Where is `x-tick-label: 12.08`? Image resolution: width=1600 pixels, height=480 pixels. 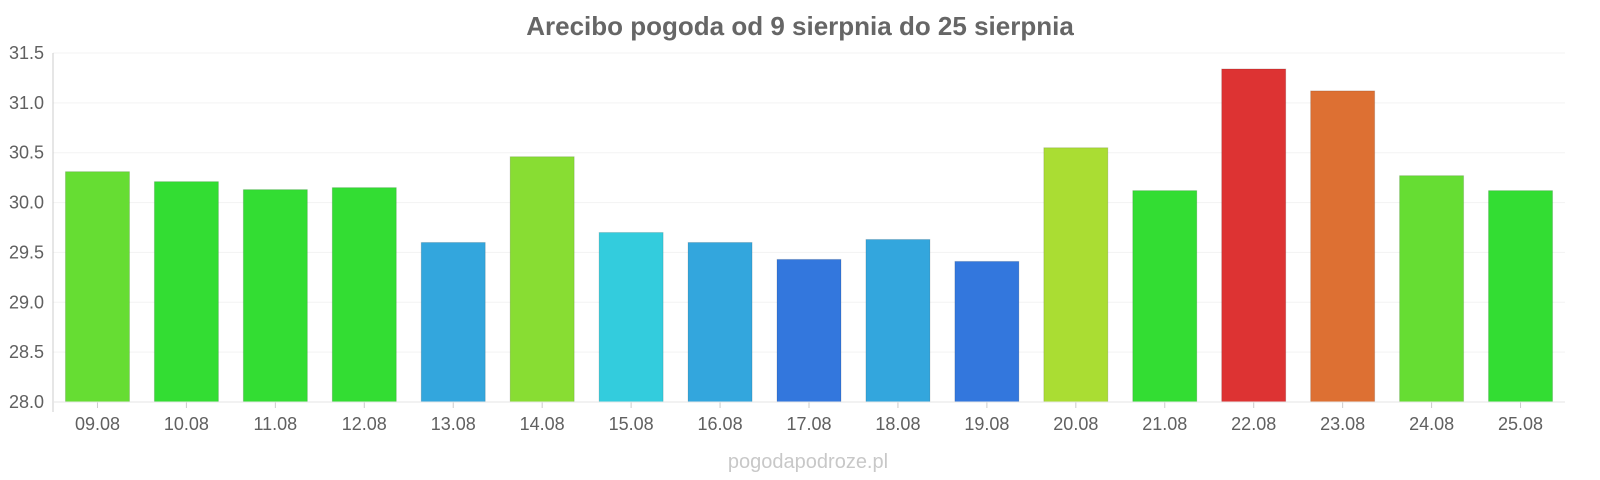 x-tick-label: 12.08 is located at coordinates (364, 424).